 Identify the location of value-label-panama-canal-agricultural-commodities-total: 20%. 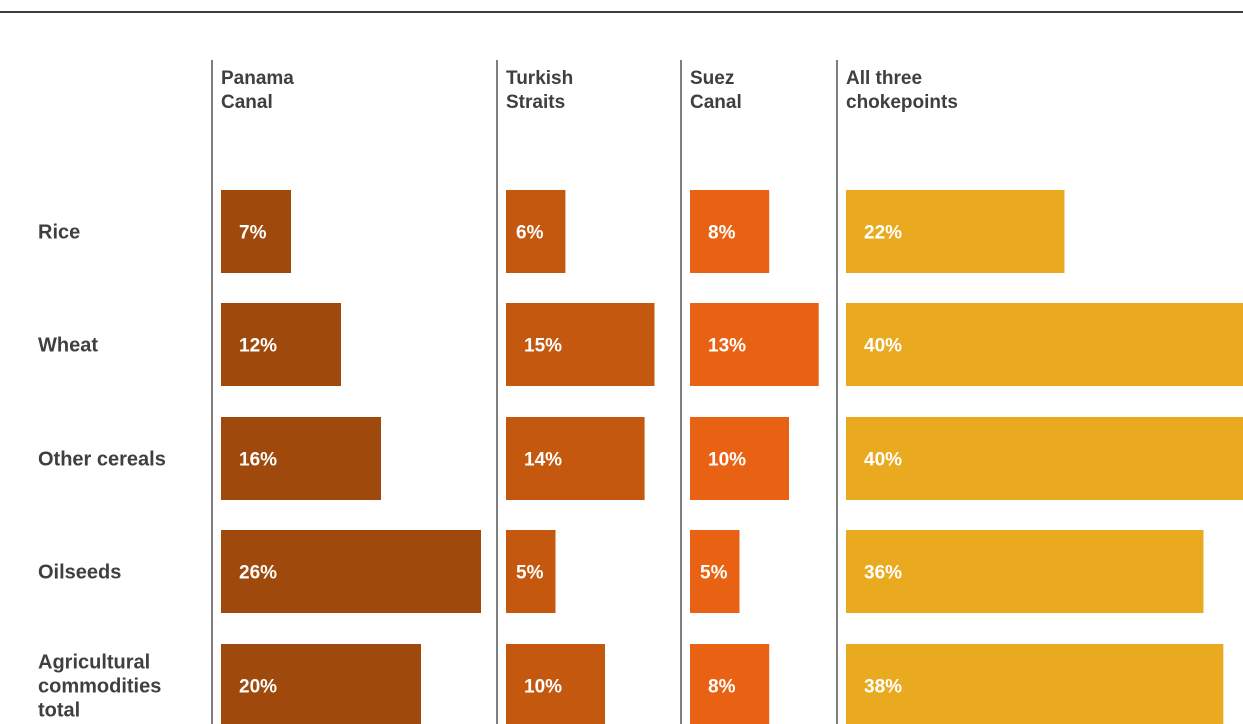
(258, 687).